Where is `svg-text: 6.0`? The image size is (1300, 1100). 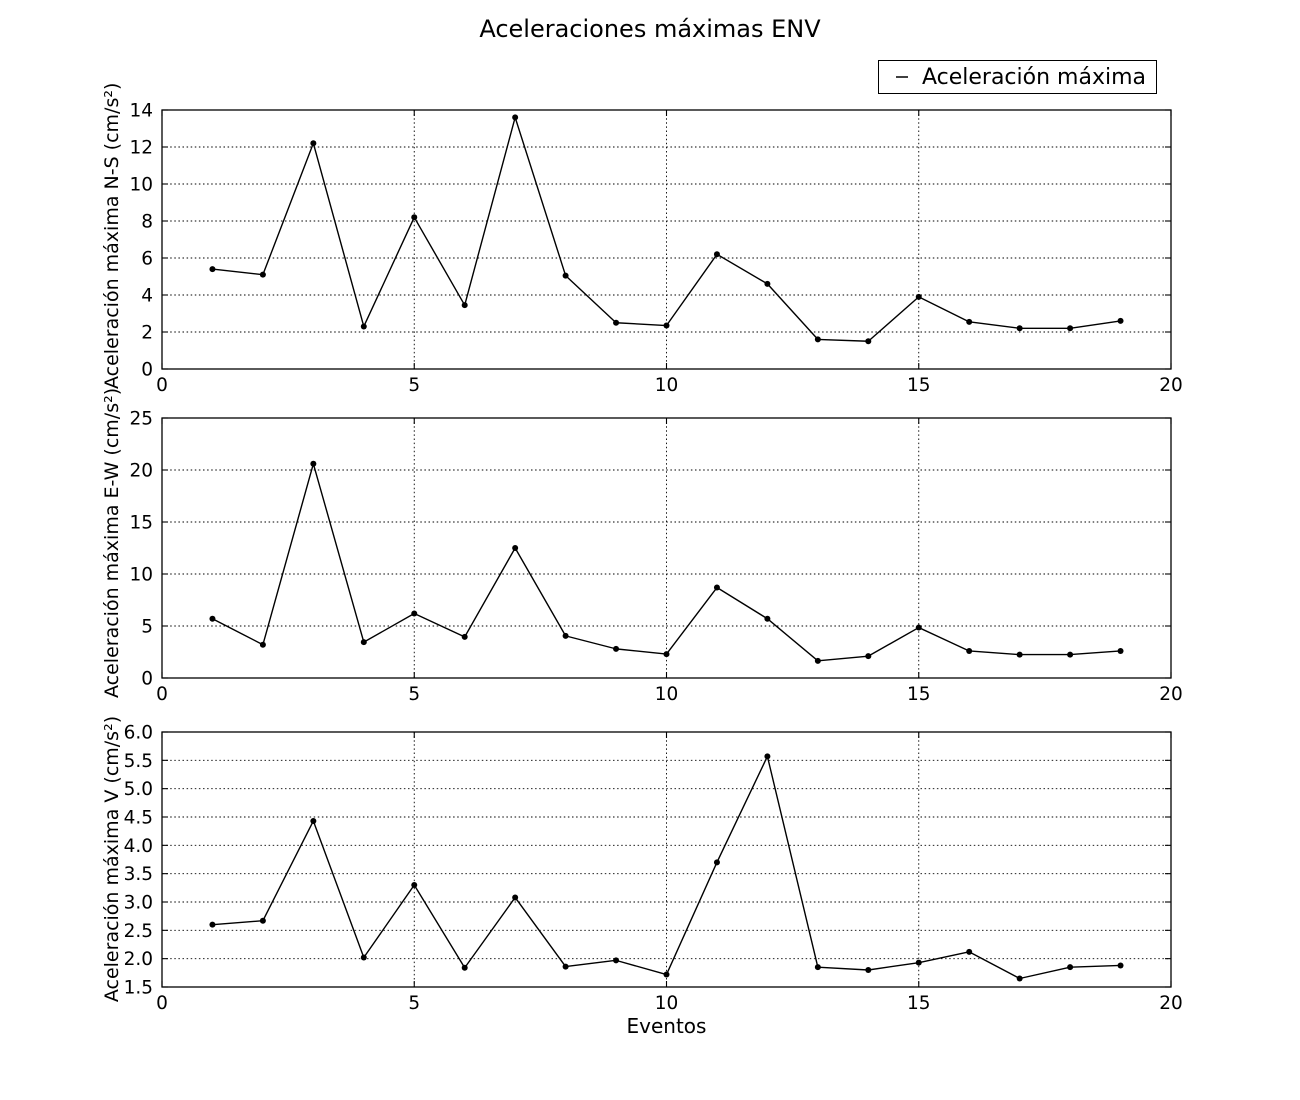 svg-text: 6.0 is located at coordinates (138, 733).